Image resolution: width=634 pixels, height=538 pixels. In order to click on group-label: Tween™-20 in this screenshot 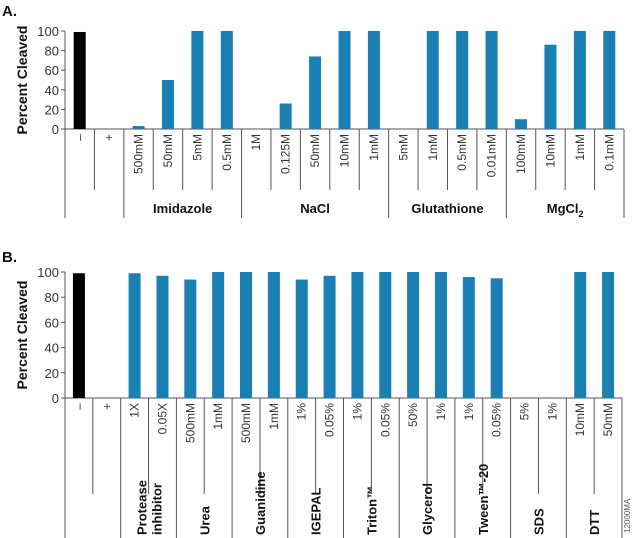, I will do `click(483, 499)`.